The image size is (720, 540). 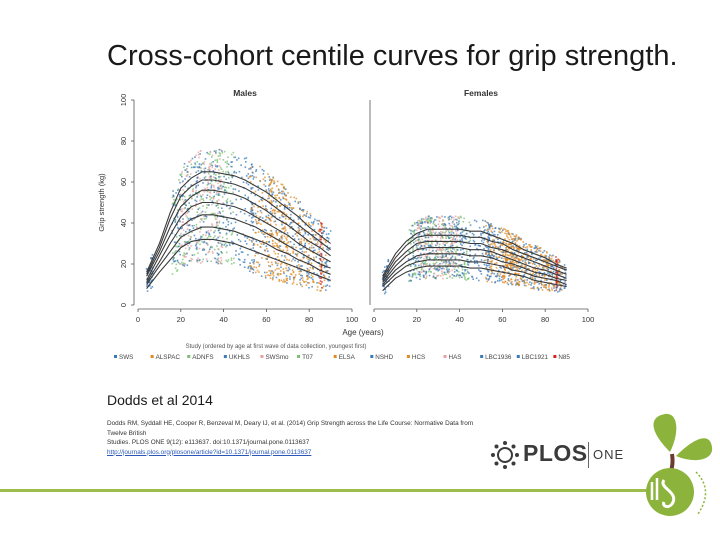 I want to click on attribution: Dodds et al 2014, so click(x=160, y=400).